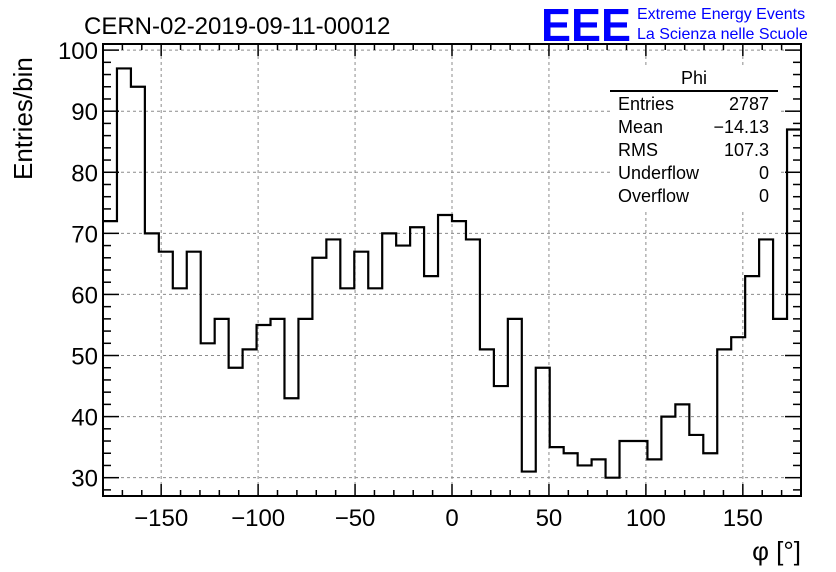  What do you see at coordinates (355, 518) in the screenshot?
I see `x-tick-label: −50` at bounding box center [355, 518].